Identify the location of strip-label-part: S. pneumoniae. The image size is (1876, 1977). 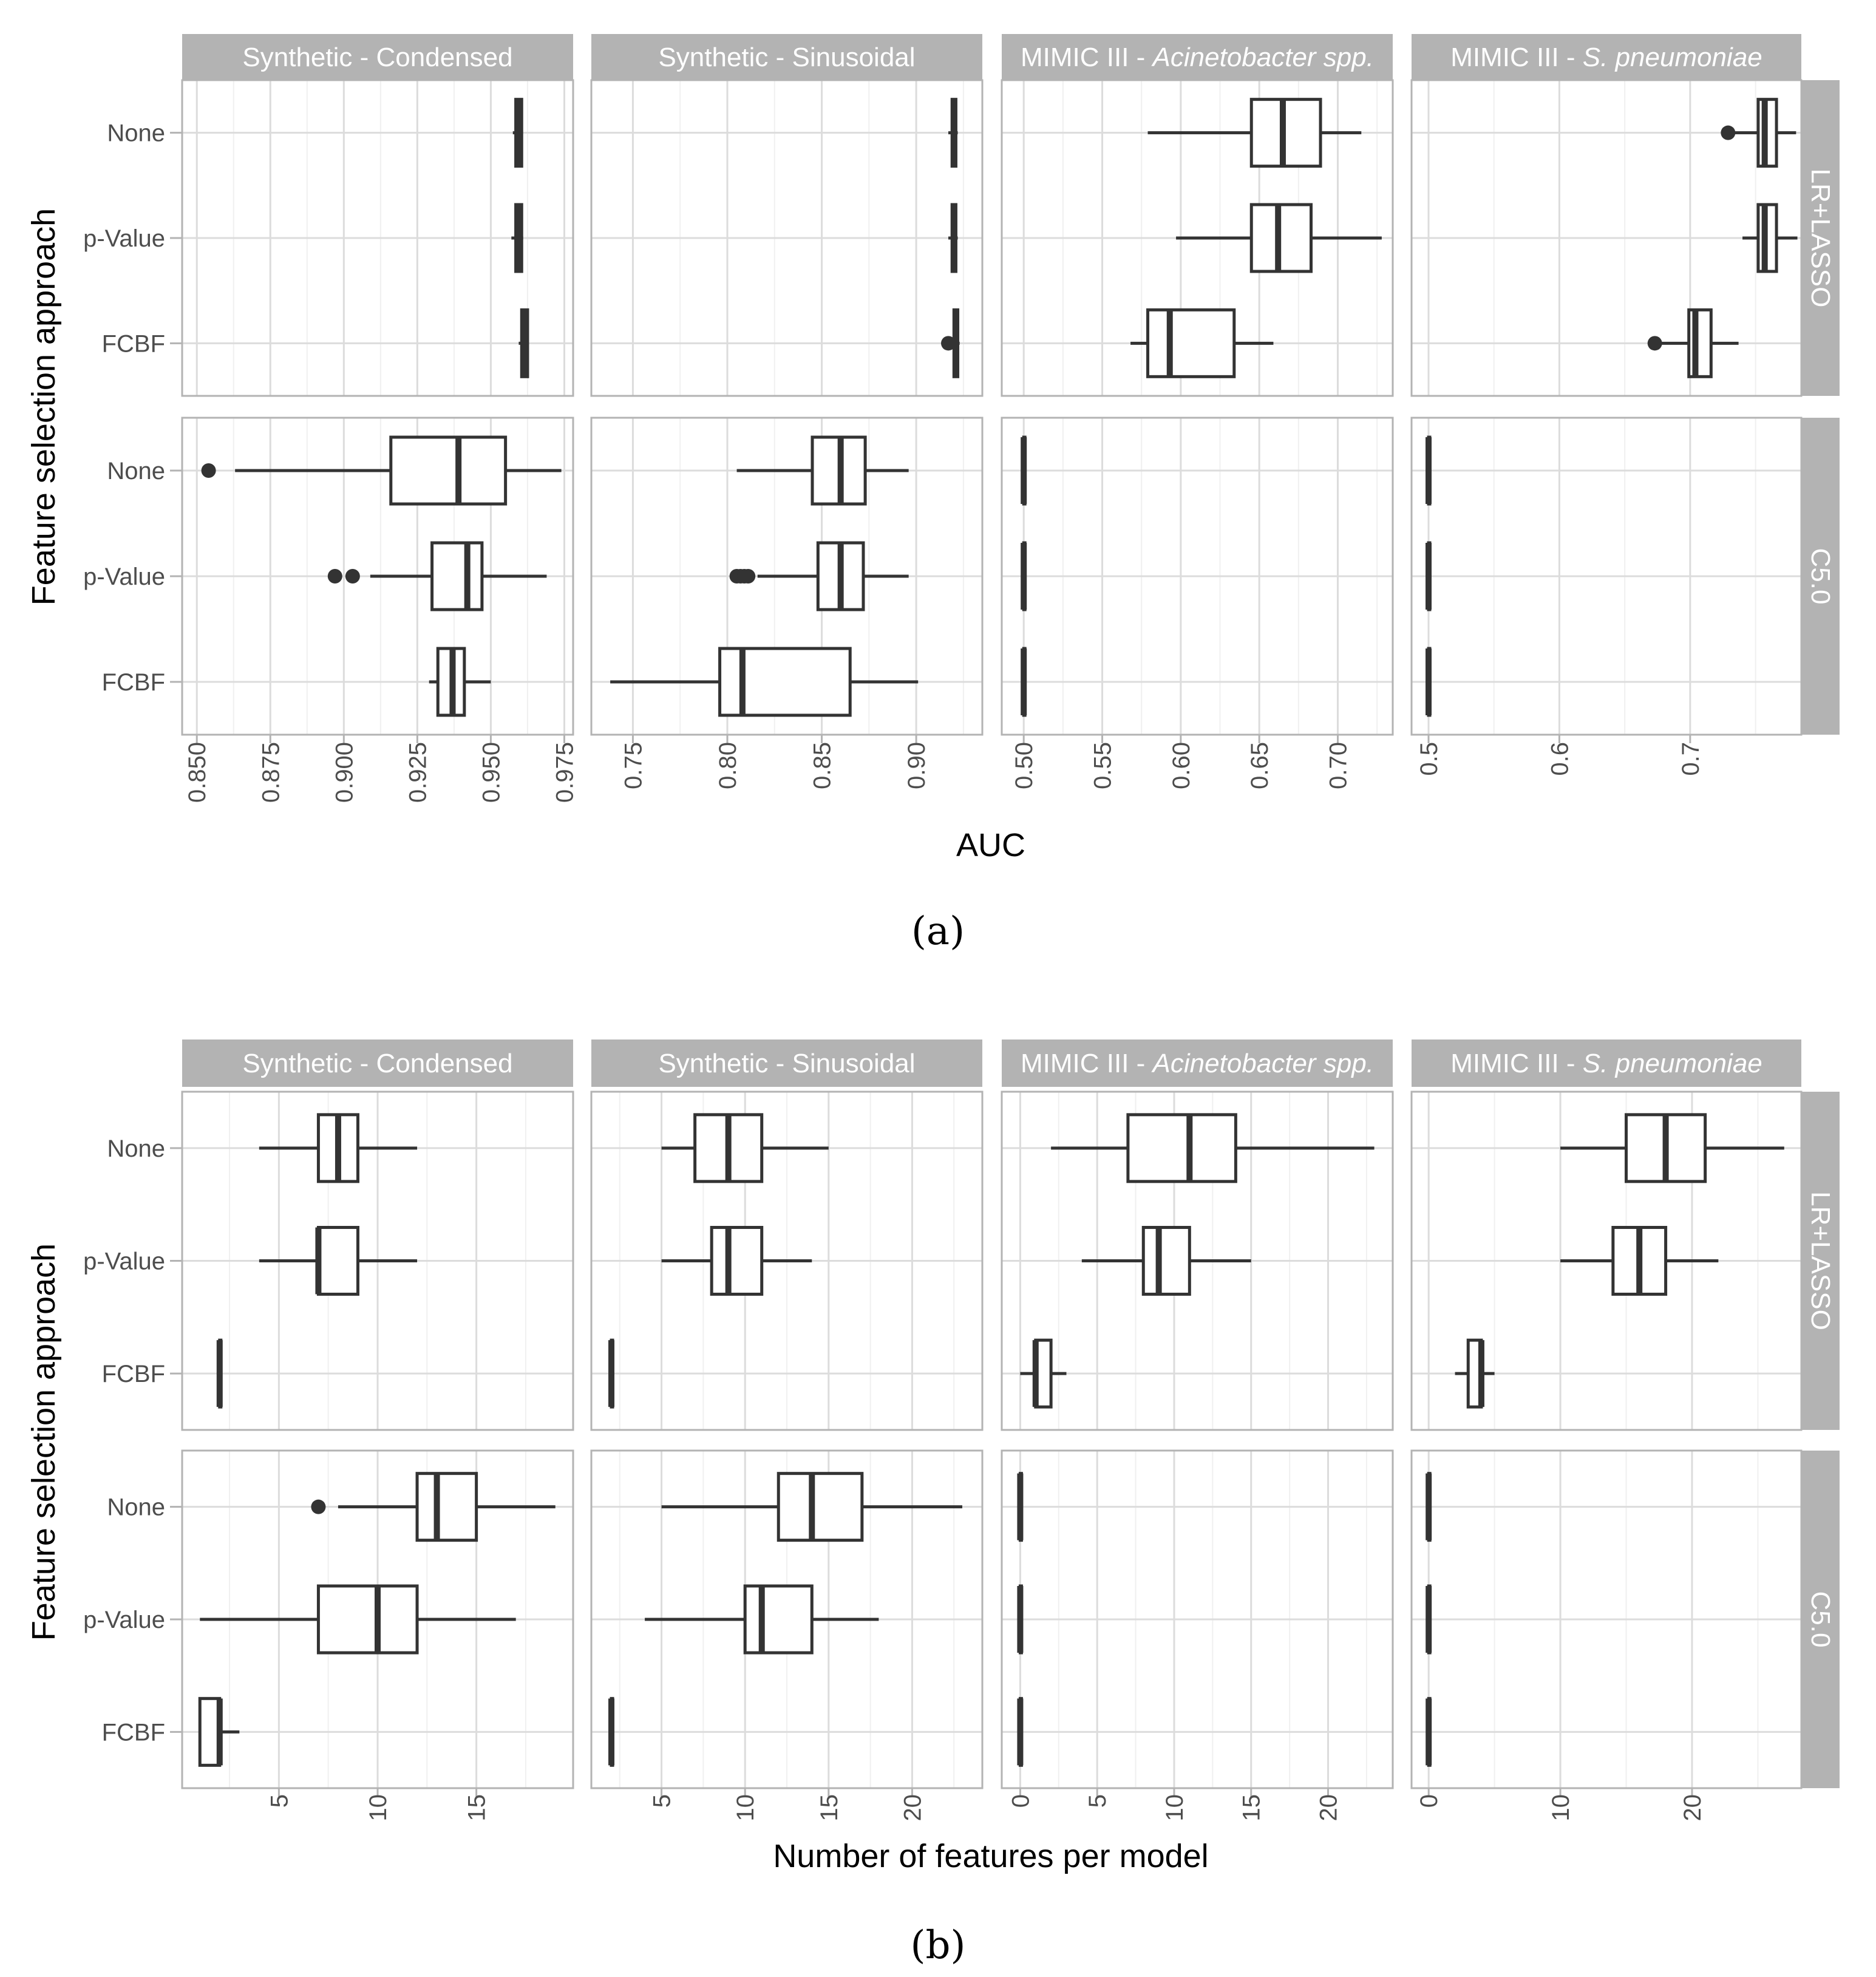
(1673, 57).